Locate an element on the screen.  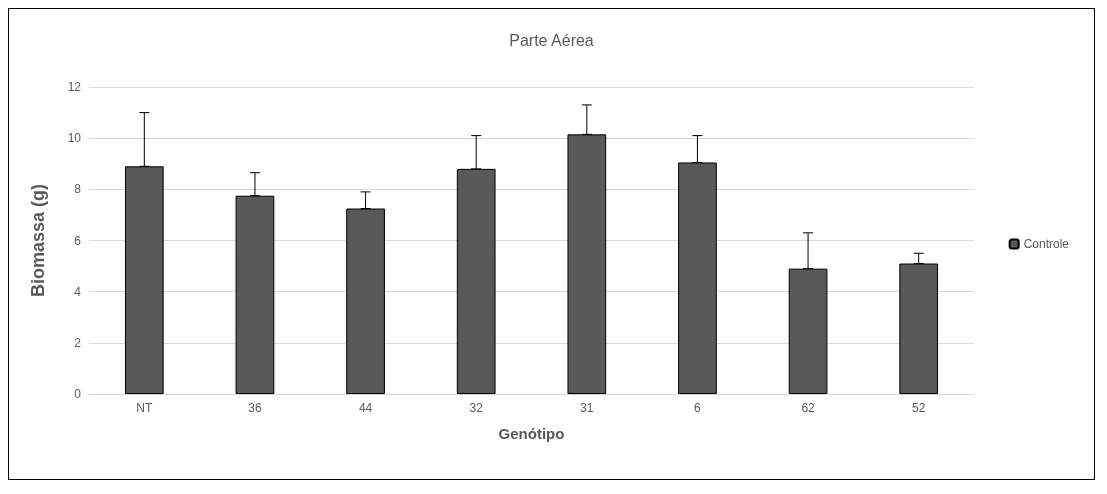
x-tick-label: 62 is located at coordinates (808, 408).